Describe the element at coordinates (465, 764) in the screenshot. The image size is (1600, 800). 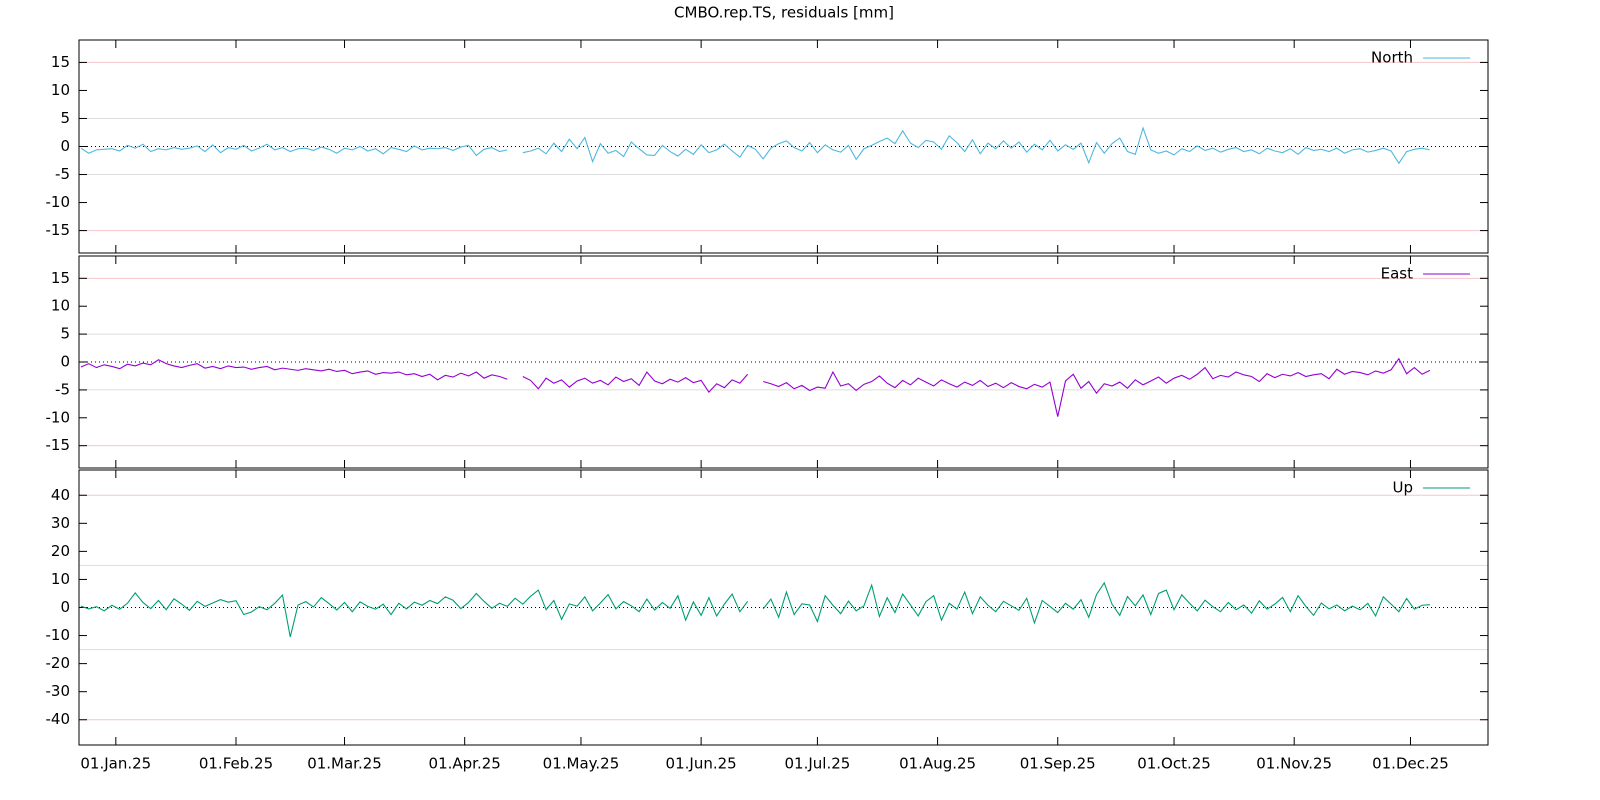
I see `x-tick-label: 01.Apr.25` at that location.